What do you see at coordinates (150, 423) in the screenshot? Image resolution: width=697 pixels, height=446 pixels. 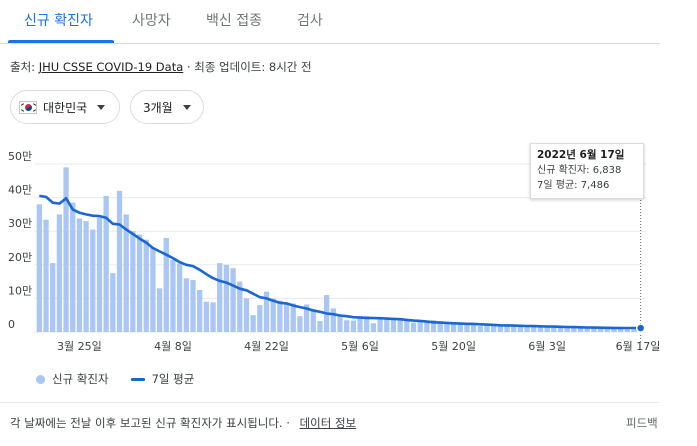 I see `footer-text: 각 날짜에는 전날 이후 보고된 신규 확진자가 표시됩니다. ·` at bounding box center [150, 423].